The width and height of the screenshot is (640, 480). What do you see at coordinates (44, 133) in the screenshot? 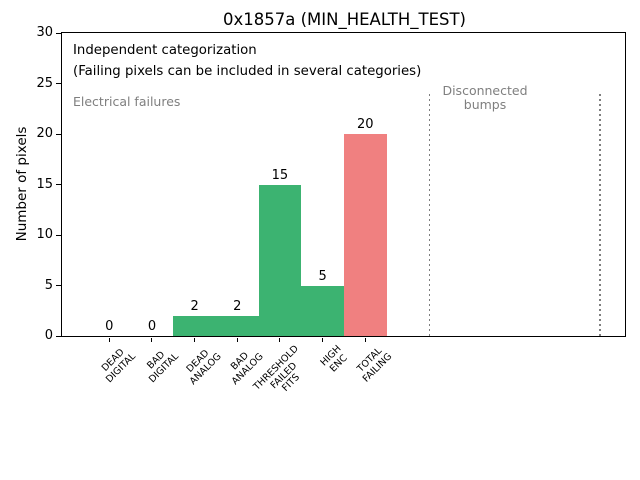
I see `y-tick-label: 20` at bounding box center [44, 133].